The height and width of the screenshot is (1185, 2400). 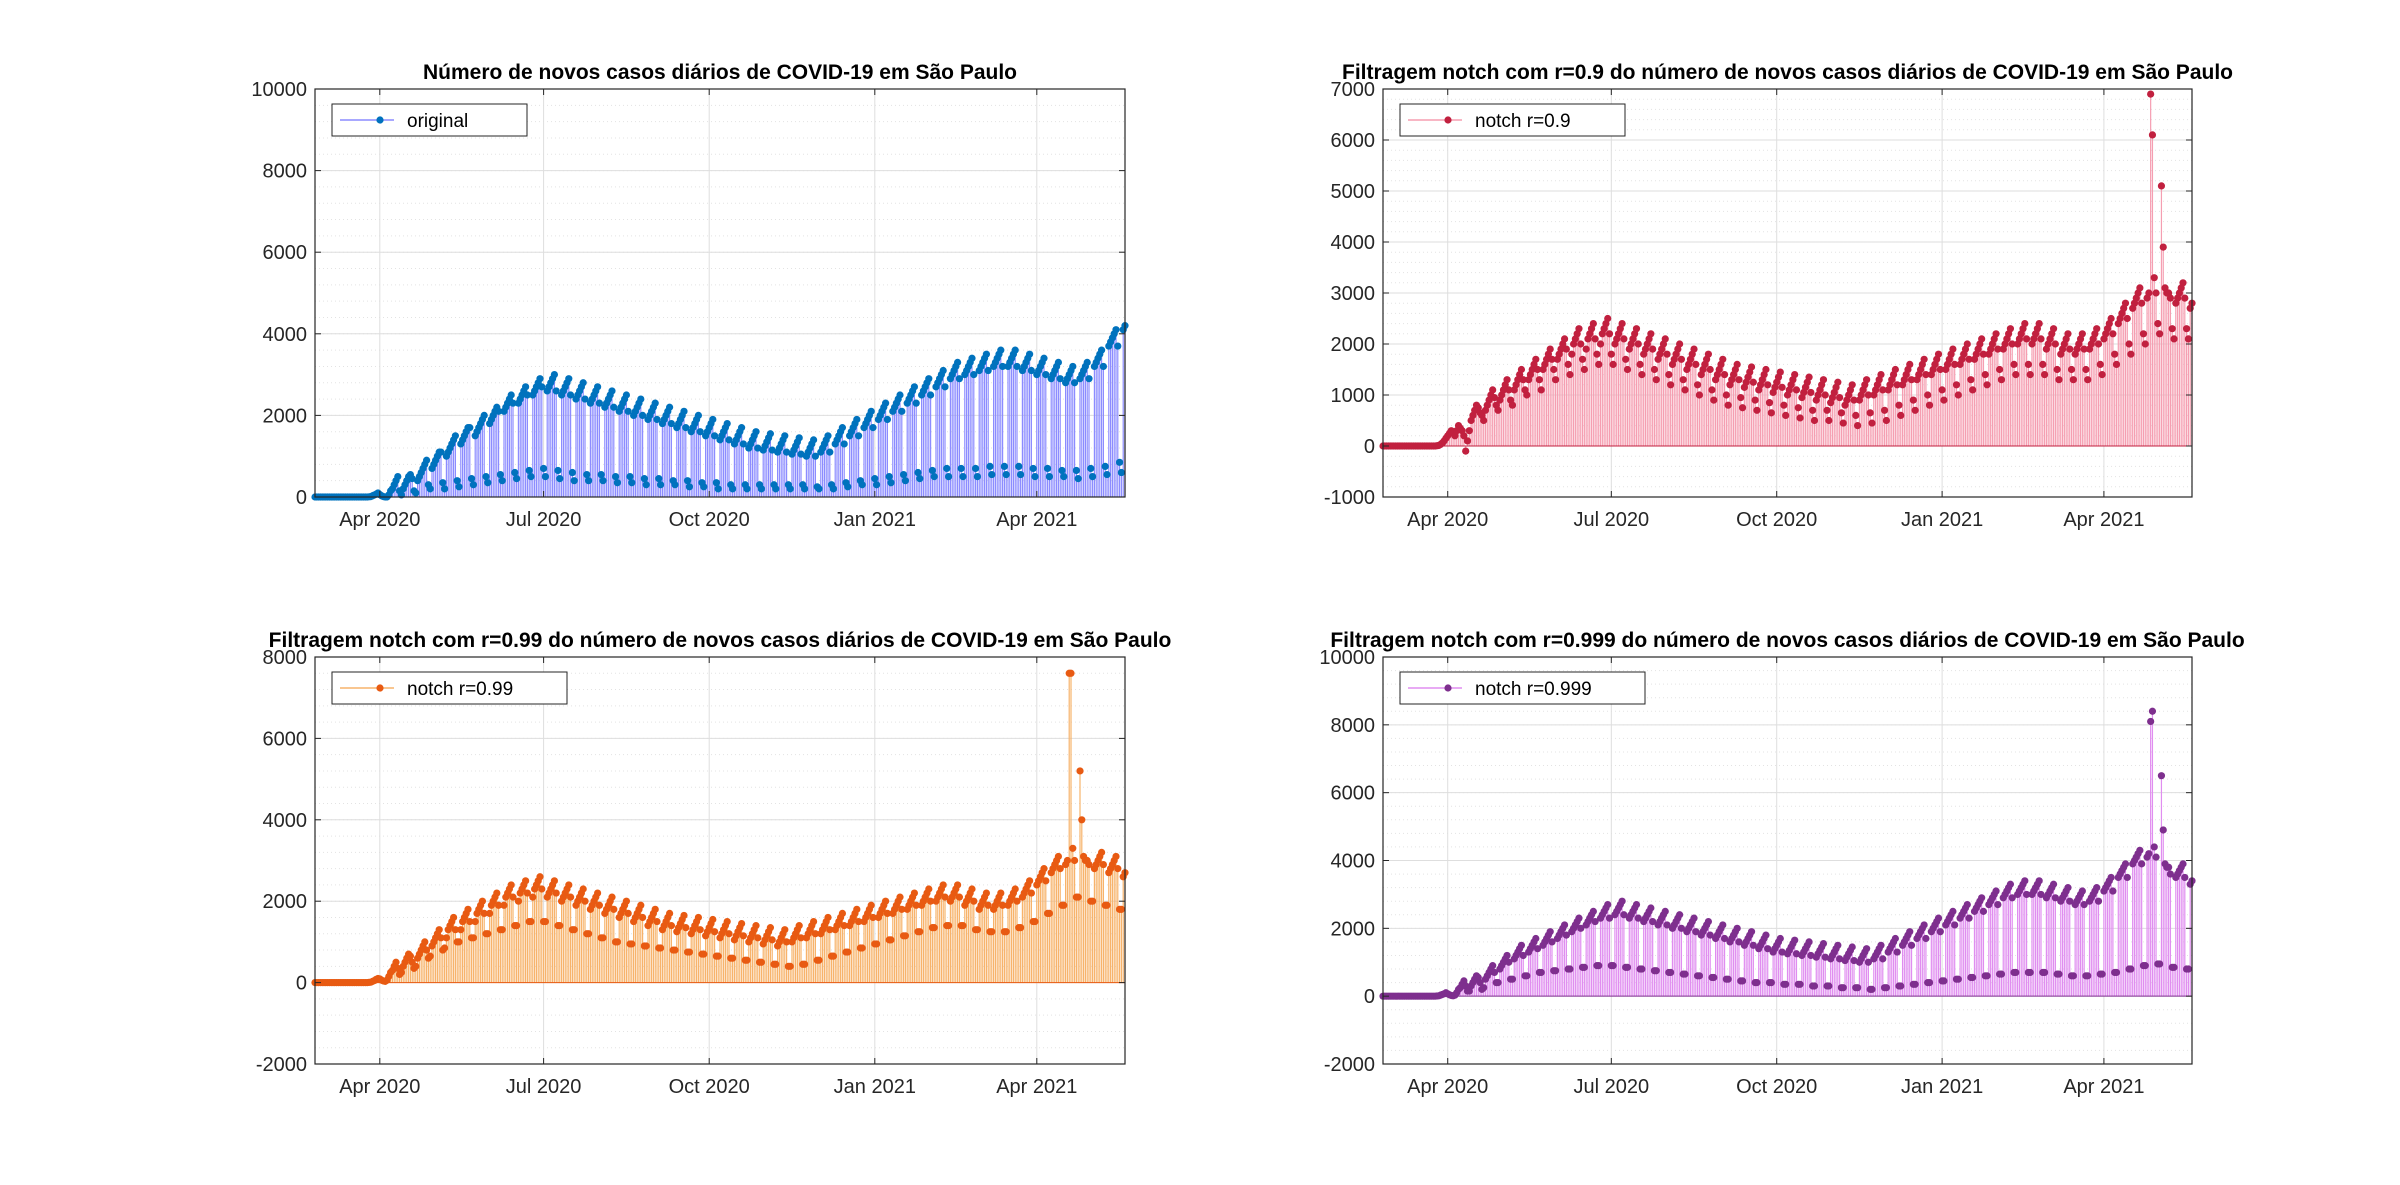 What do you see at coordinates (1036, 1087) in the screenshot?
I see `x-tick-label: Apr 2021` at bounding box center [1036, 1087].